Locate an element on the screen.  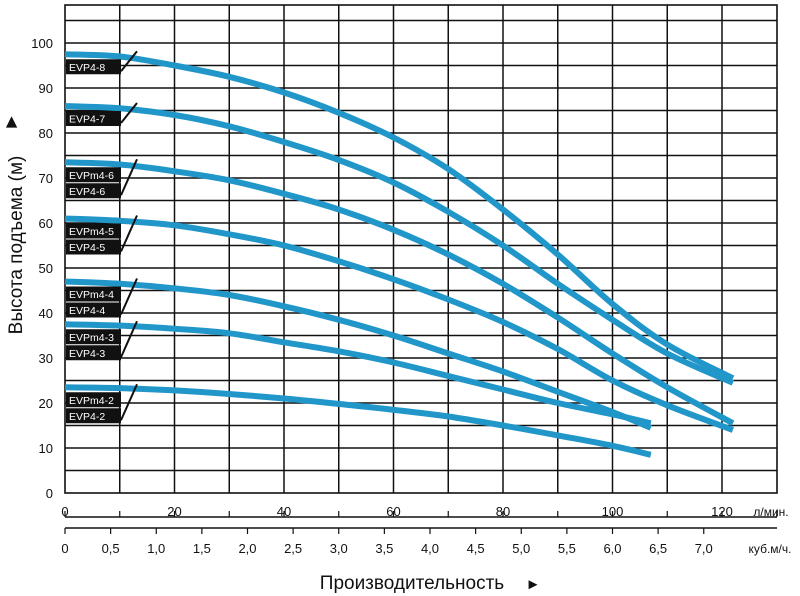
curve-tag-label: EVP4-2 is located at coordinates (87, 417).